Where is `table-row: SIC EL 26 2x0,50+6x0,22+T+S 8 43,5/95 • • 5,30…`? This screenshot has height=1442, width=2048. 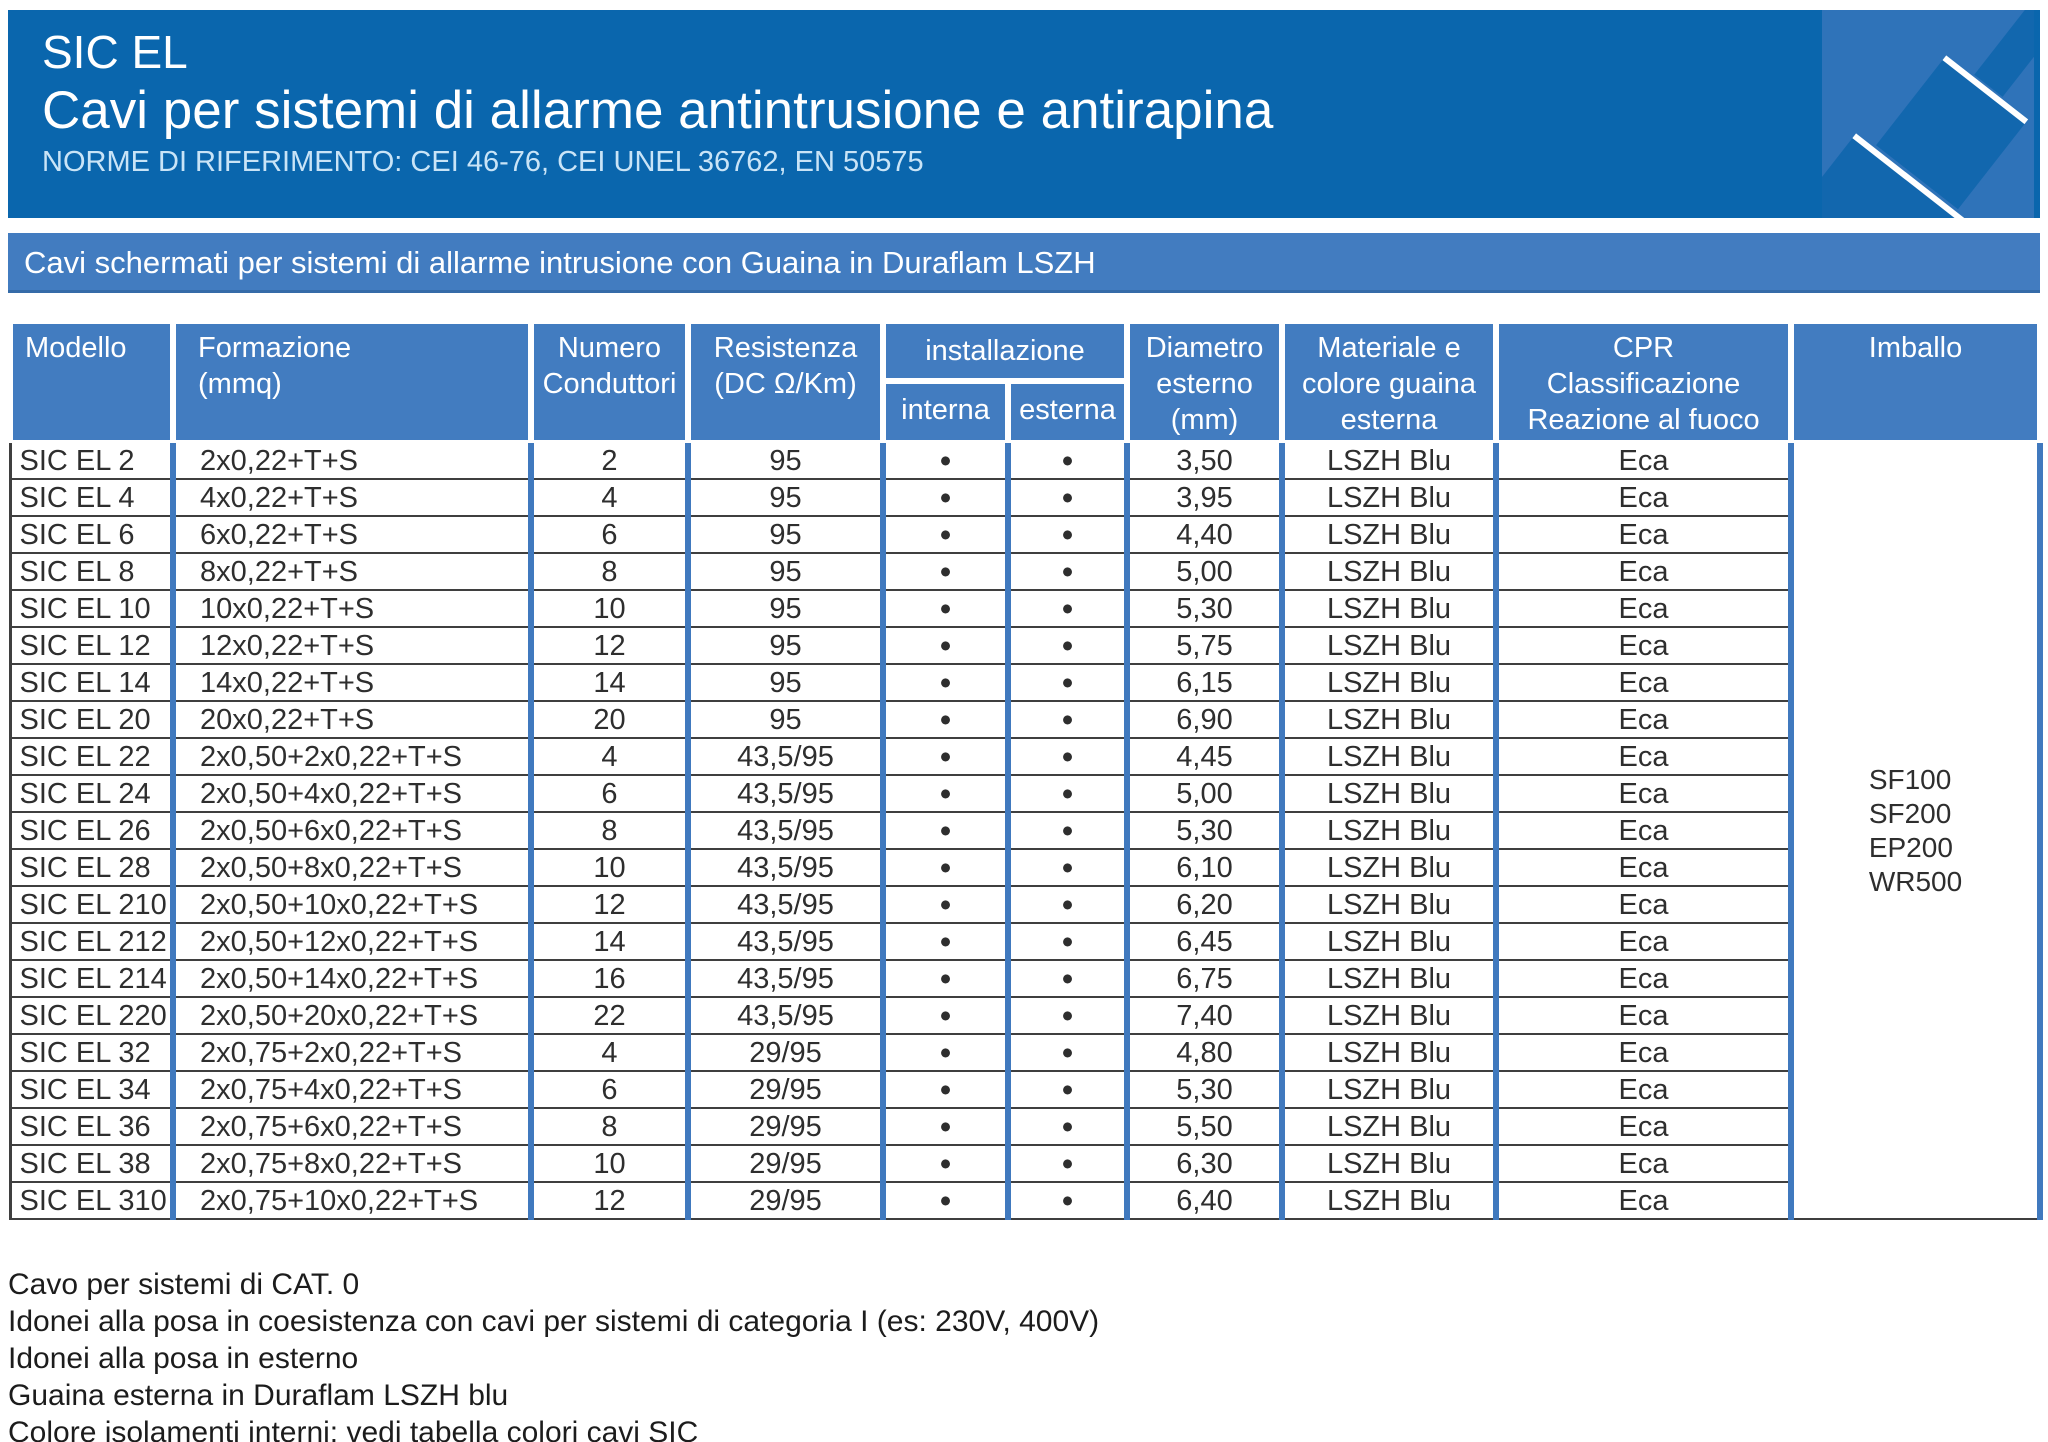
table-row: SIC EL 26 2x0,50+6x0,22+T+S 8 43,5/95 • • 5,30… is located at coordinates (1024, 831).